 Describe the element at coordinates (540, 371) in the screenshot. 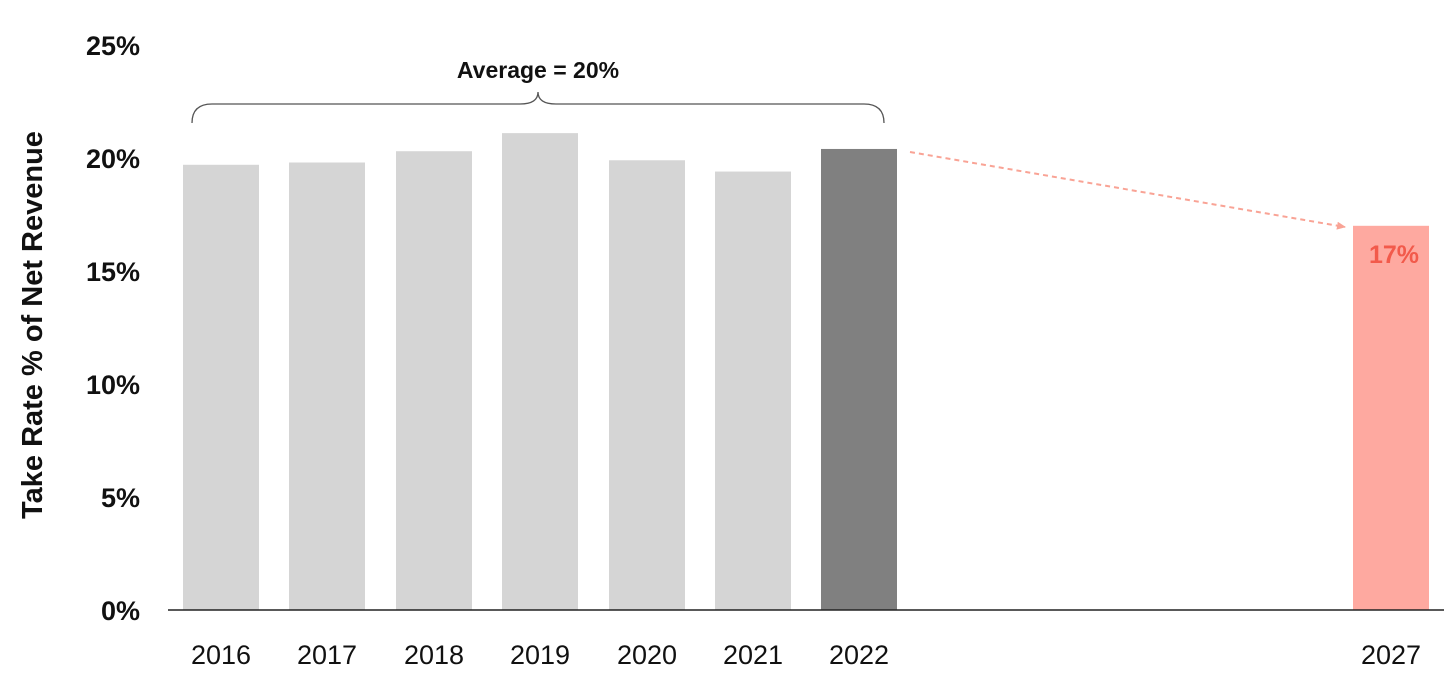

I see `bar-2019` at that location.